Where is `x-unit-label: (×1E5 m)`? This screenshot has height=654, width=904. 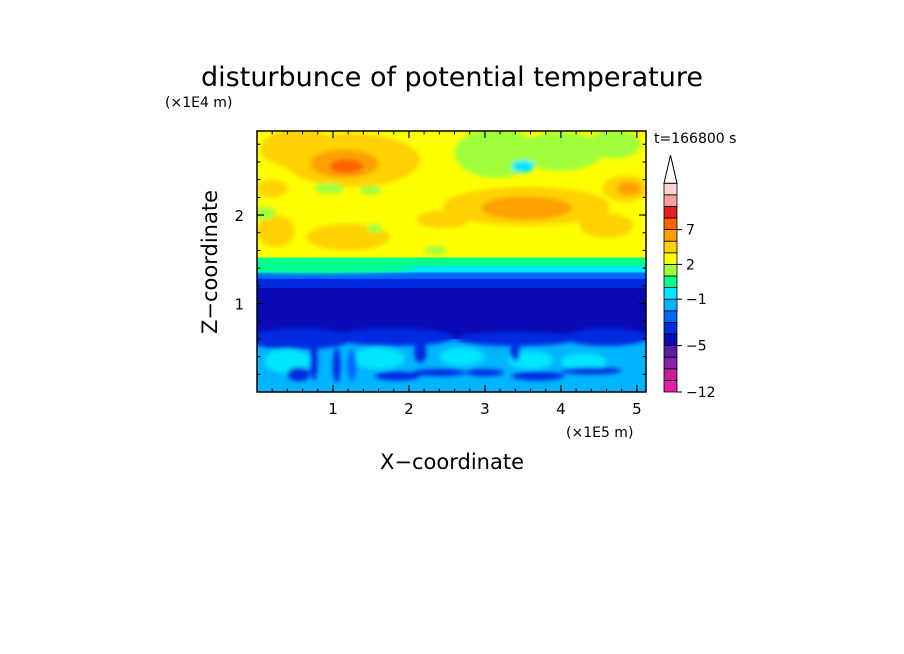
x-unit-label: (×1E5 m) is located at coordinates (599, 433).